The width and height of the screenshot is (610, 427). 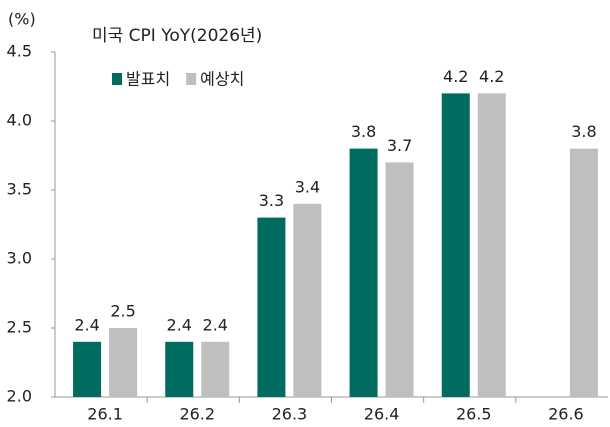 I want to click on y-tick-label: 3.5, so click(x=19, y=189).